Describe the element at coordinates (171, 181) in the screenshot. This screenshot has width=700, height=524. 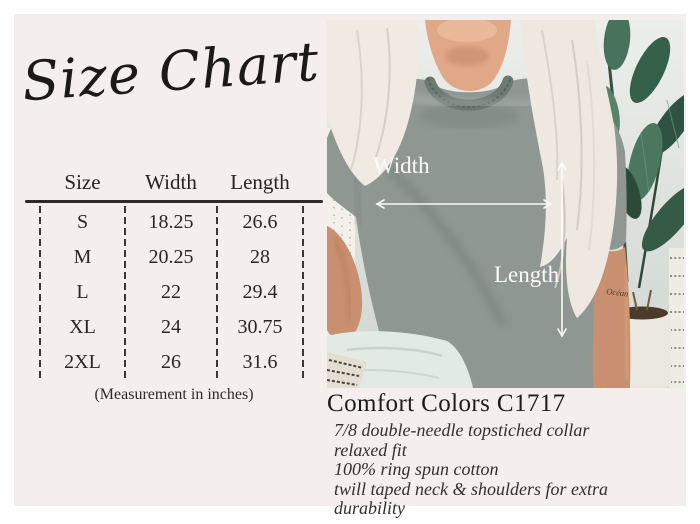
I see `column-header-width: Width` at that location.